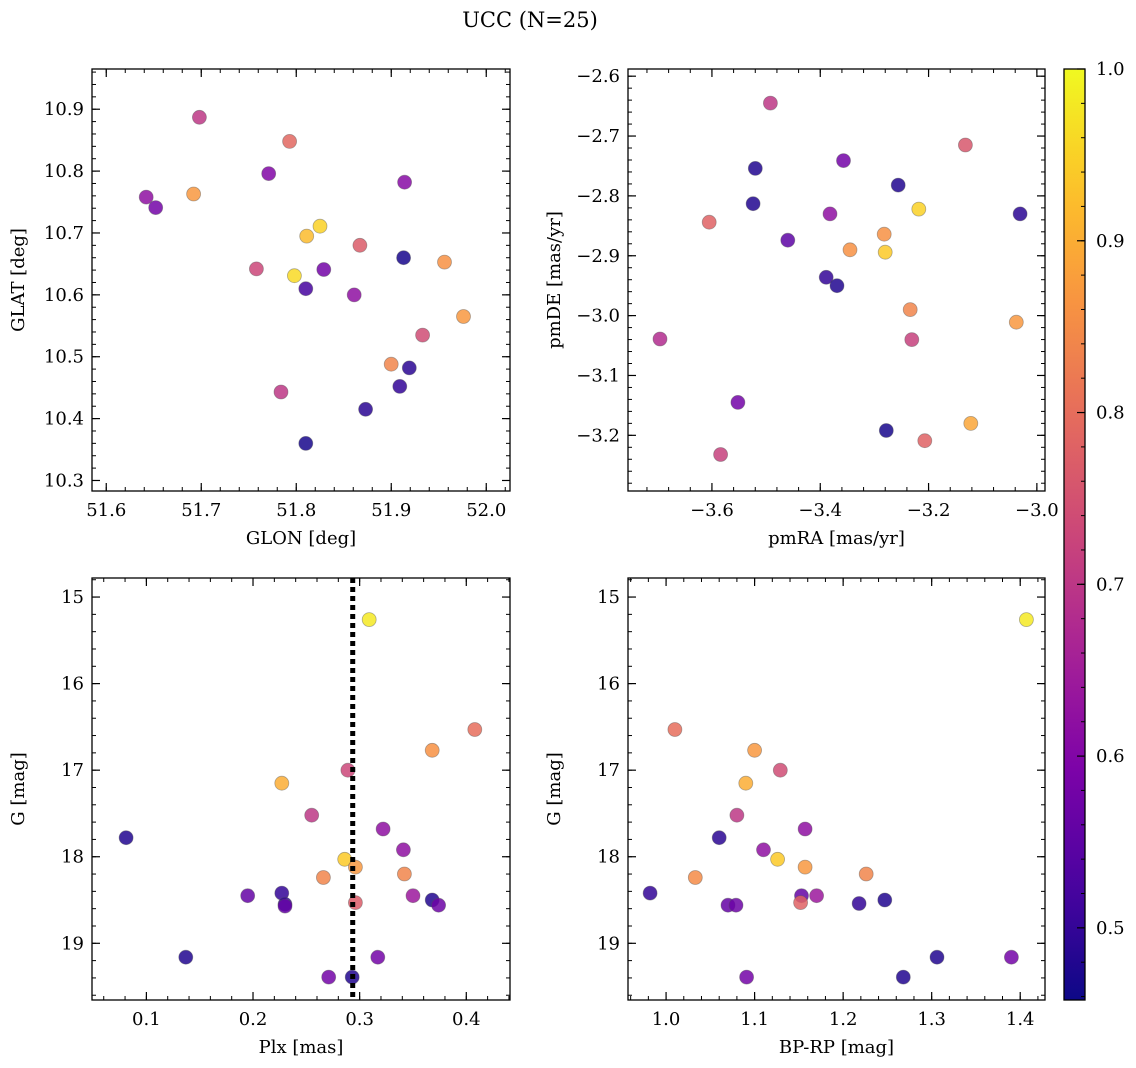 Image resolution: width=1136 pixels, height=1068 pixels. Describe the element at coordinates (359, 1019) in the screenshot. I see `x-tick-label: 0.3` at that location.